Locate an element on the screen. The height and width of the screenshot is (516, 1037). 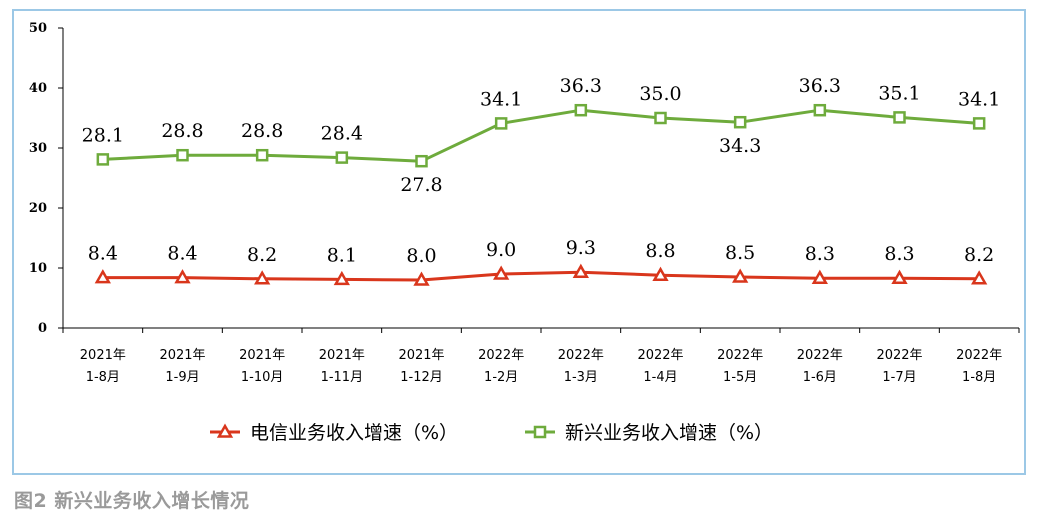
x-tick-label-period: 1-12月 is located at coordinates (421, 377).